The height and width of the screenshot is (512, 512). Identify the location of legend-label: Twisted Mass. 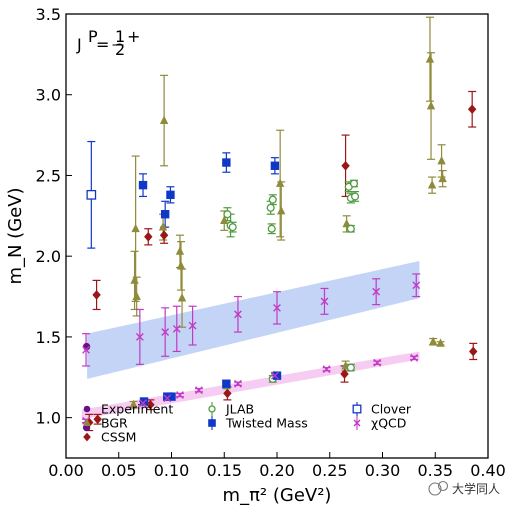
(266, 423).